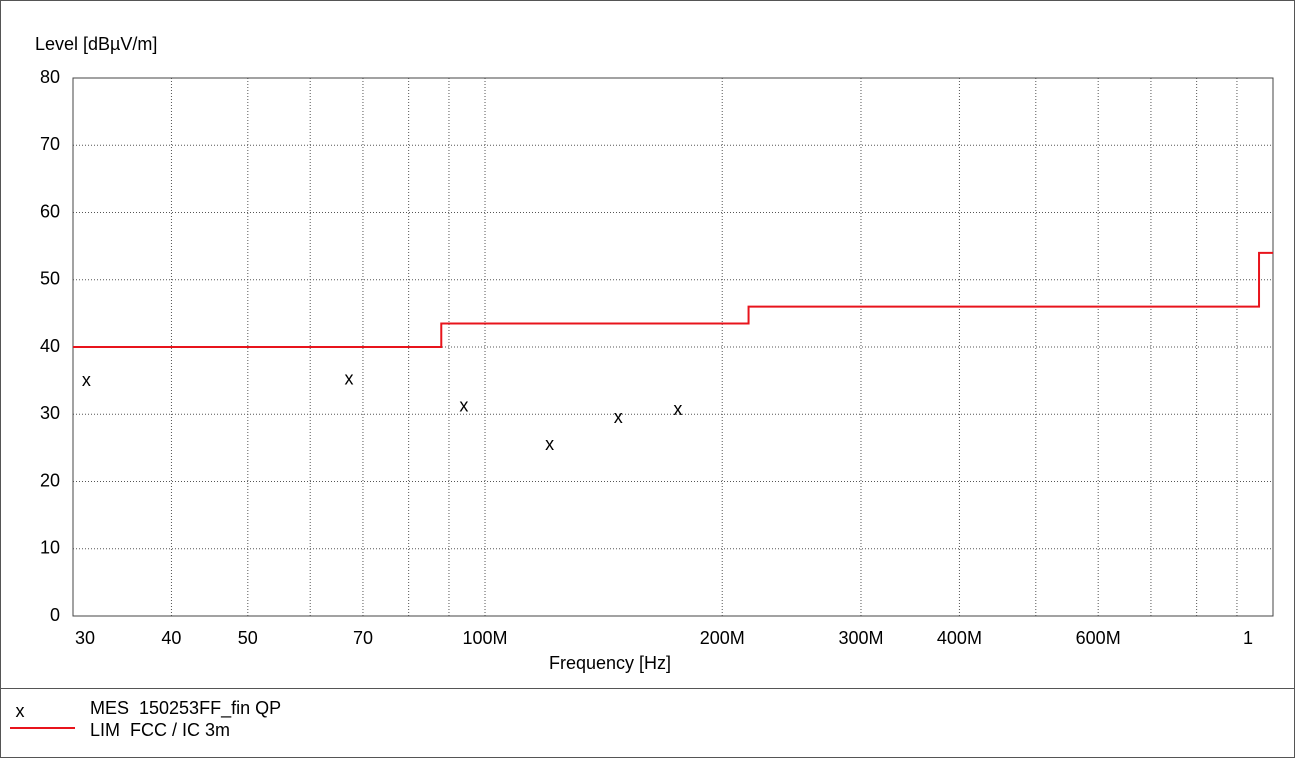  What do you see at coordinates (363, 638) in the screenshot?
I see `x-tick-label: 70` at bounding box center [363, 638].